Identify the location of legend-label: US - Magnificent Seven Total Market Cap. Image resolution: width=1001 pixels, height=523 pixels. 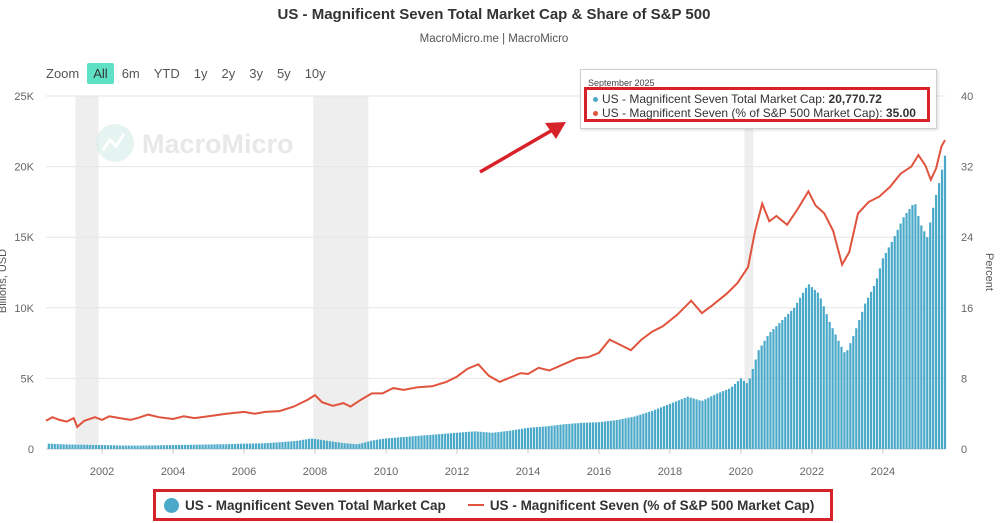
(315, 505).